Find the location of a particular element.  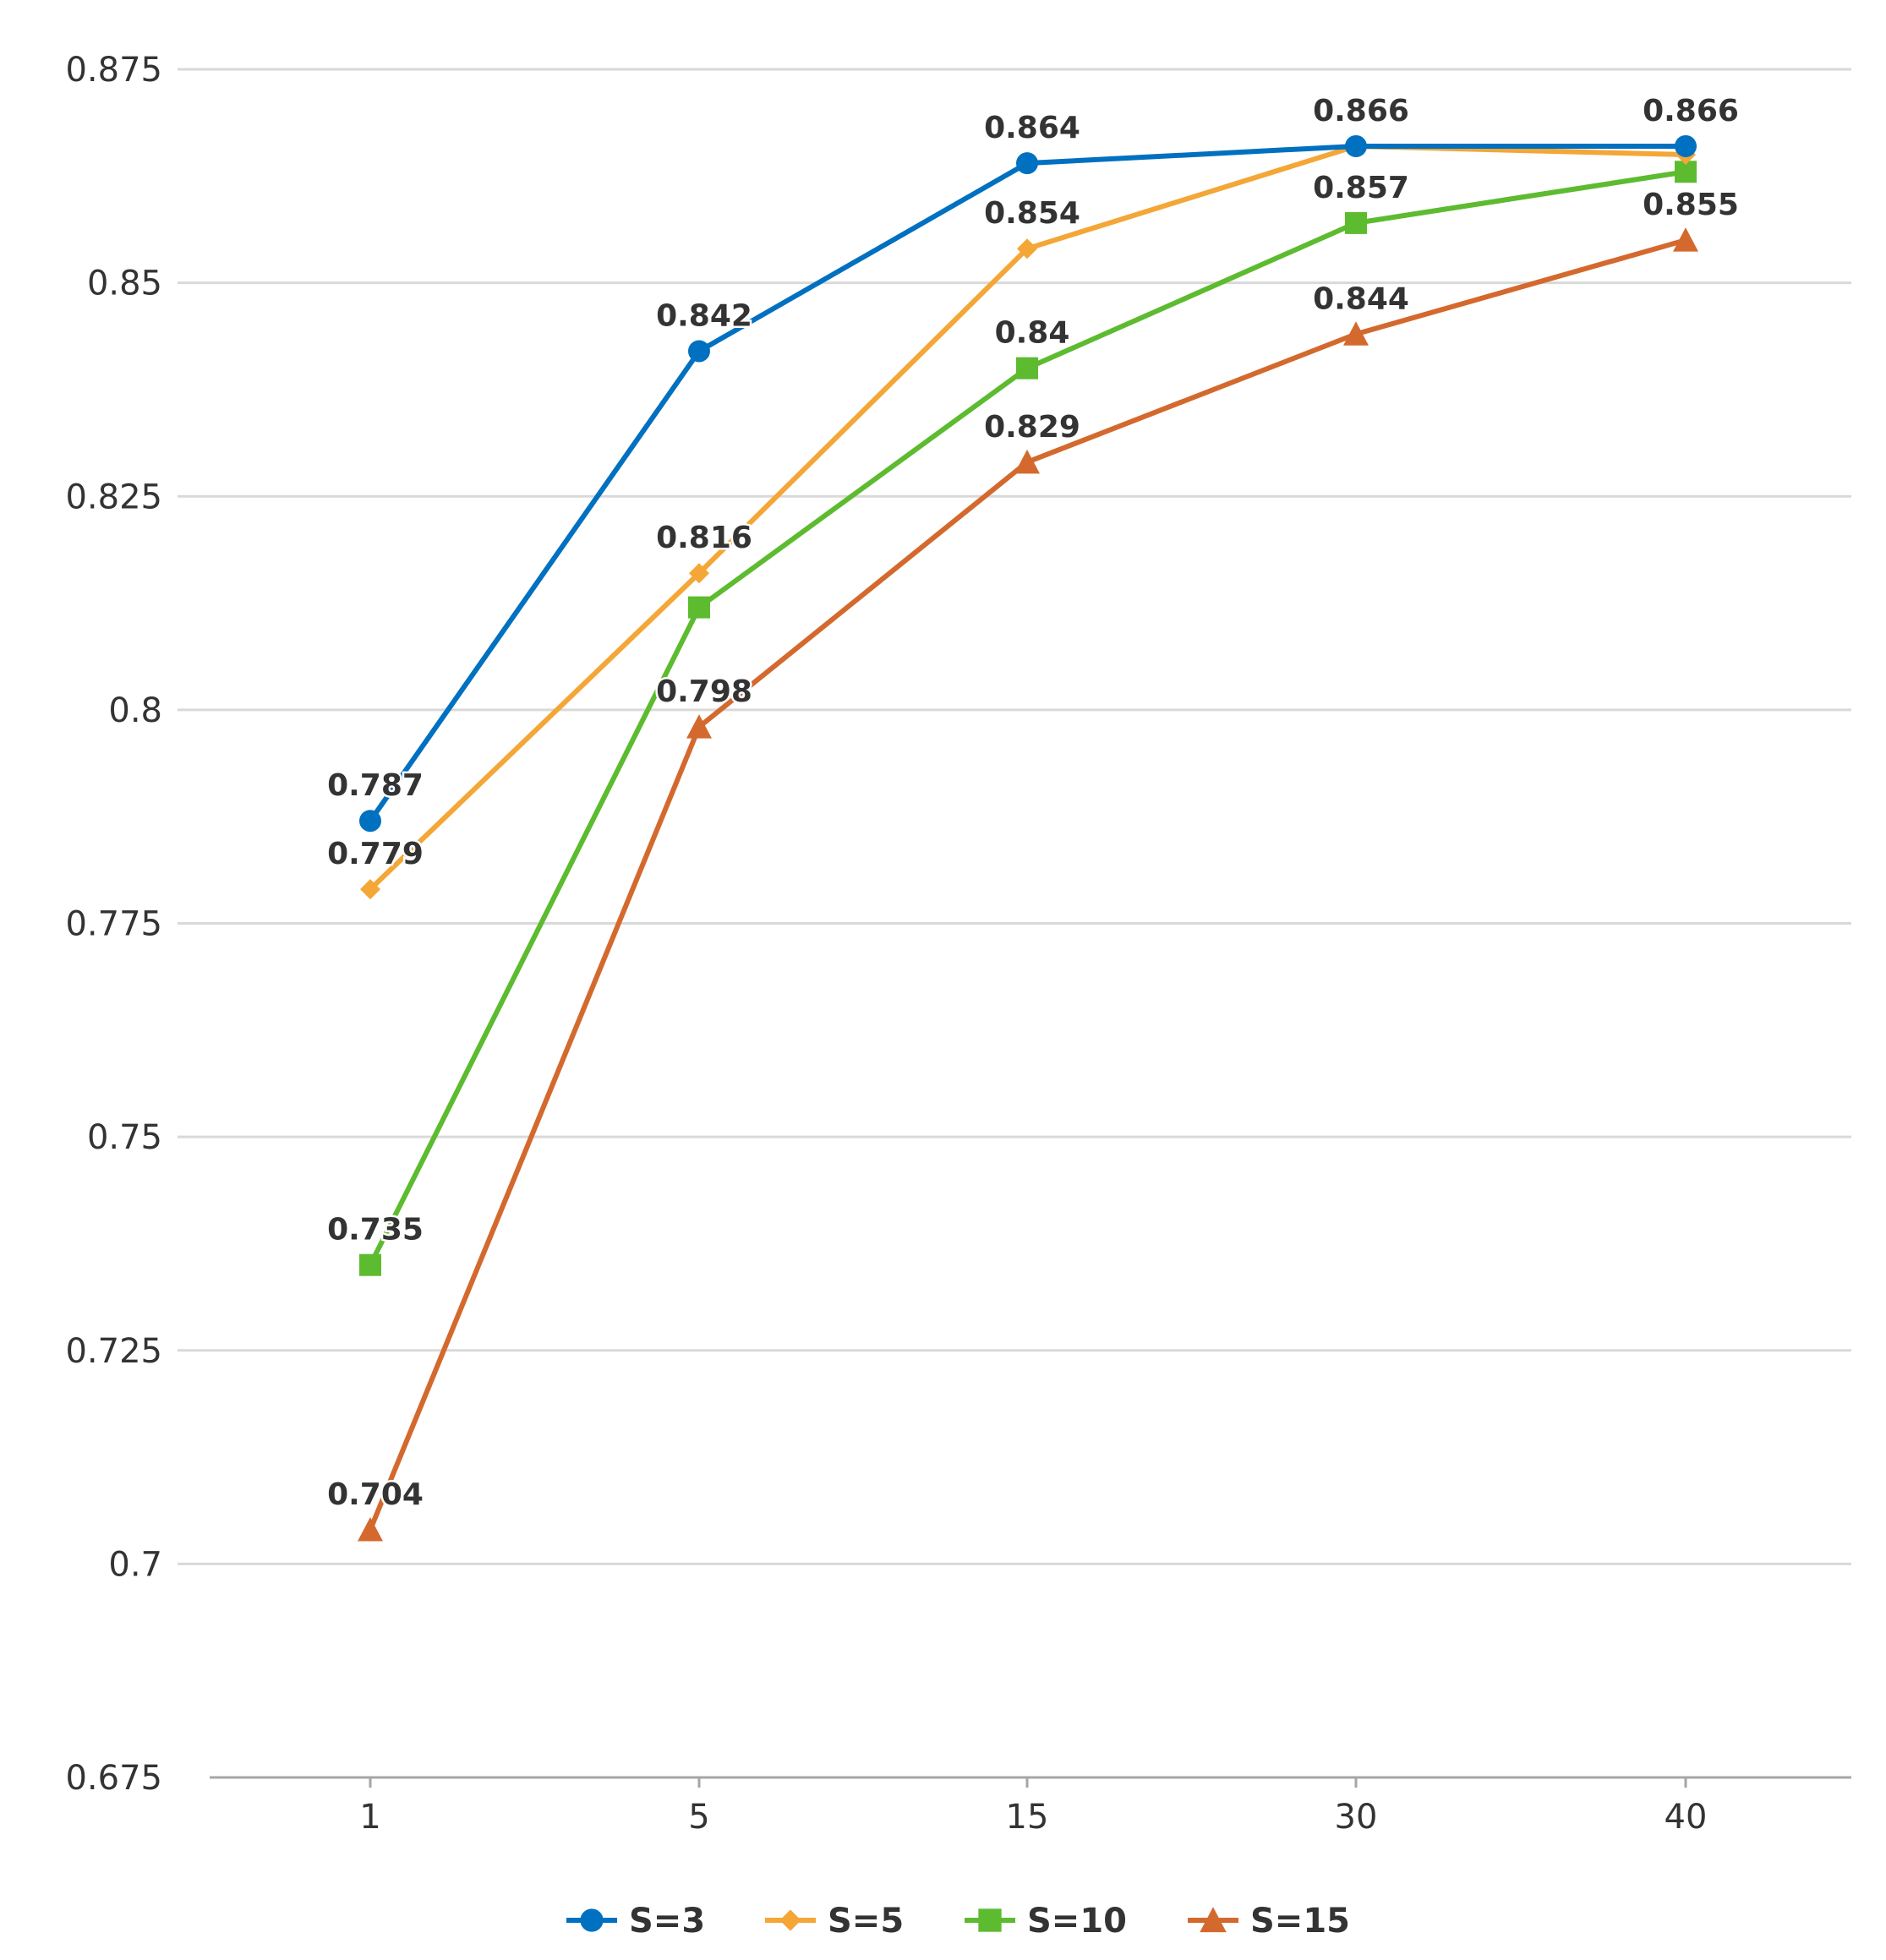

legend-item-s10: S=10 is located at coordinates (1046, 1921).